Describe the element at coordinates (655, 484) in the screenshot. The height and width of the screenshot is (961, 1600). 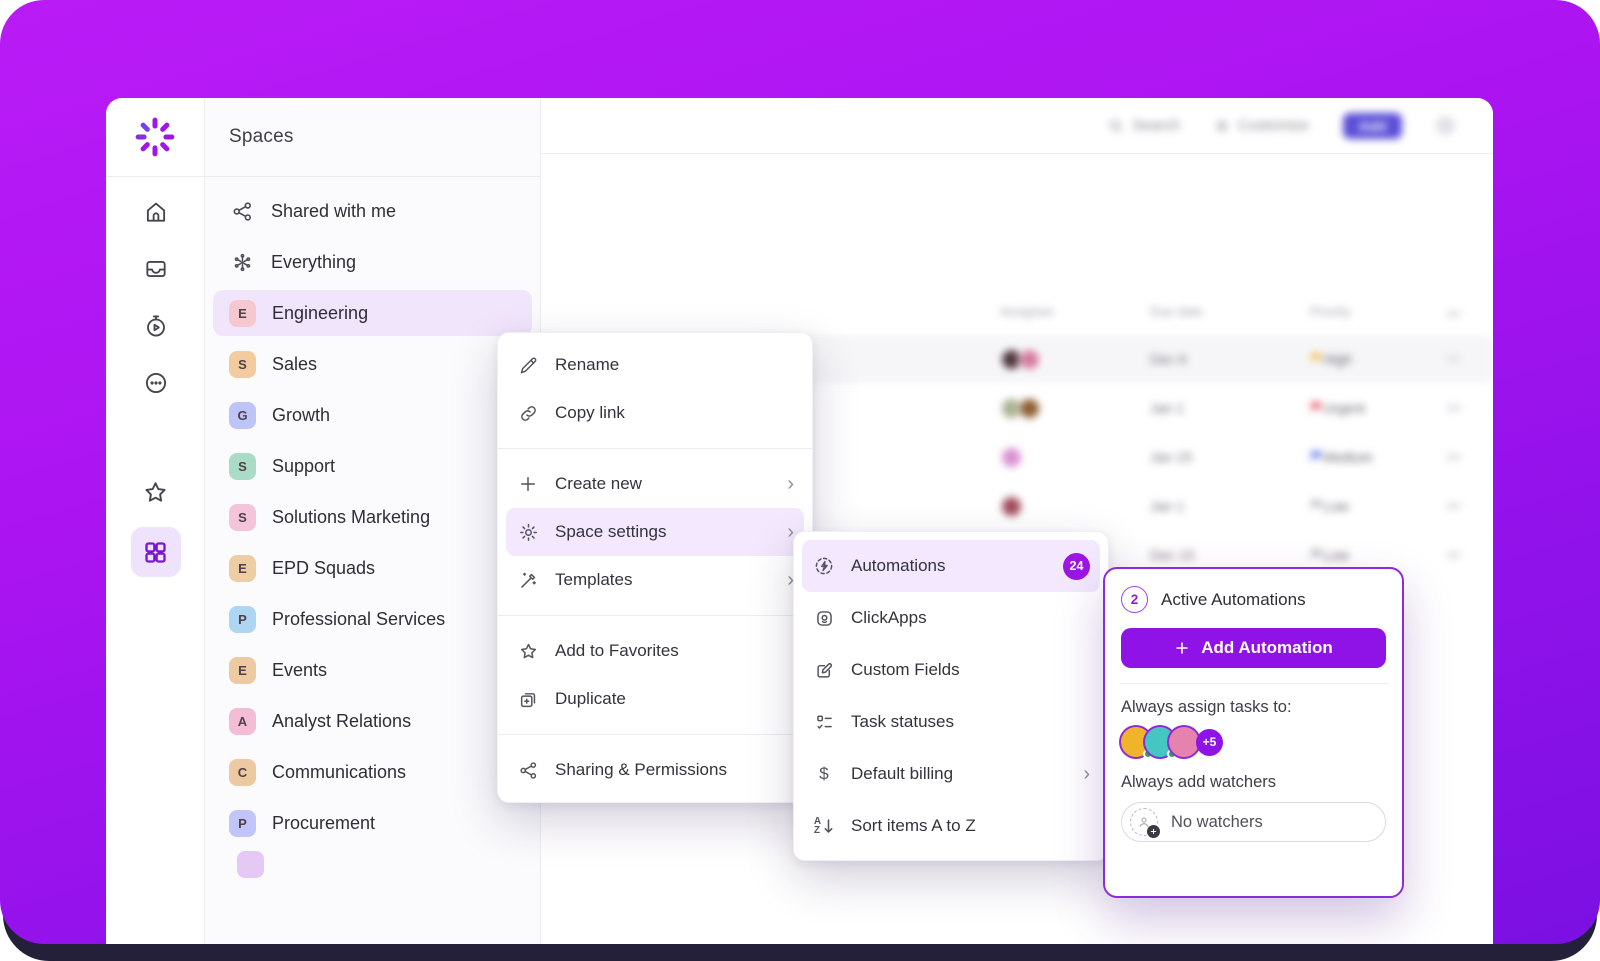
I see `menu-item-create-new: Create new ›` at that location.